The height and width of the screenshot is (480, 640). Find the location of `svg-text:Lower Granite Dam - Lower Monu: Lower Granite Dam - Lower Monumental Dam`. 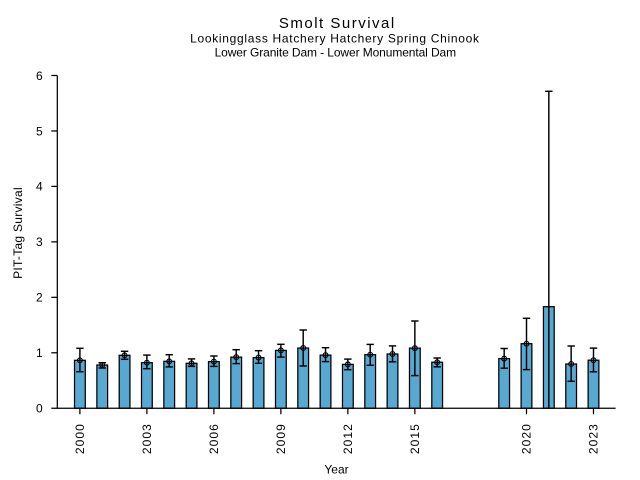

svg-text:Lower Granite Dam - Lower Monu: Lower Granite Dam - Lower Monumental Dam is located at coordinates (336, 53).